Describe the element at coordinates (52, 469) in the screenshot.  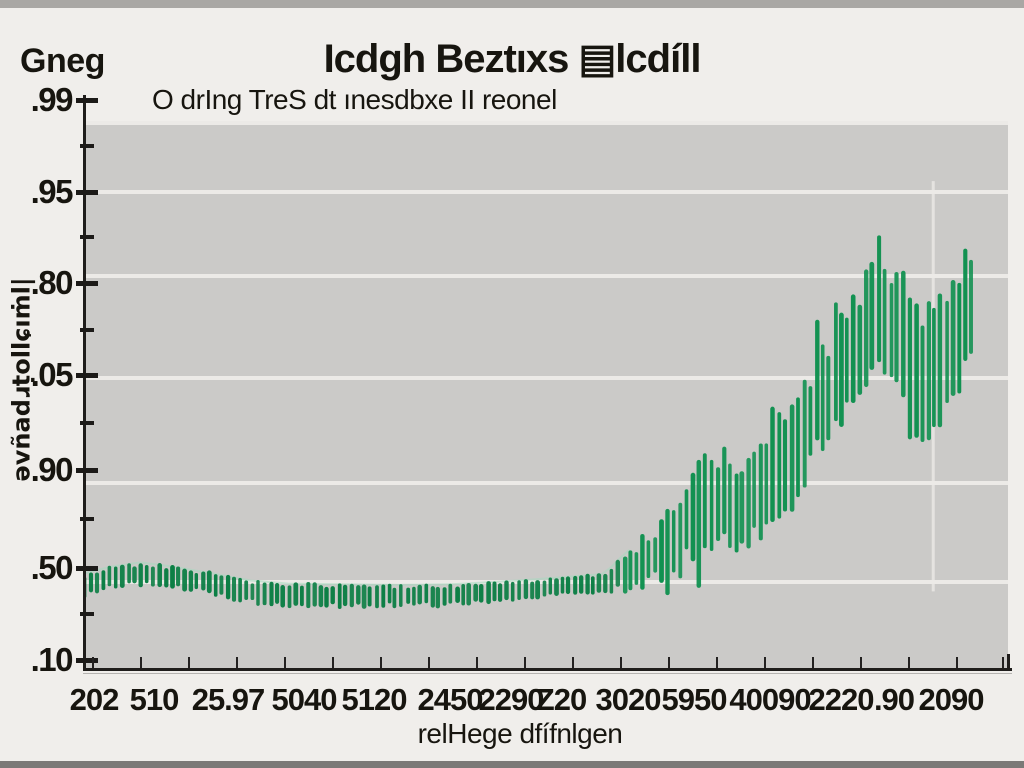
I see `y-tick-label: .90` at that location.